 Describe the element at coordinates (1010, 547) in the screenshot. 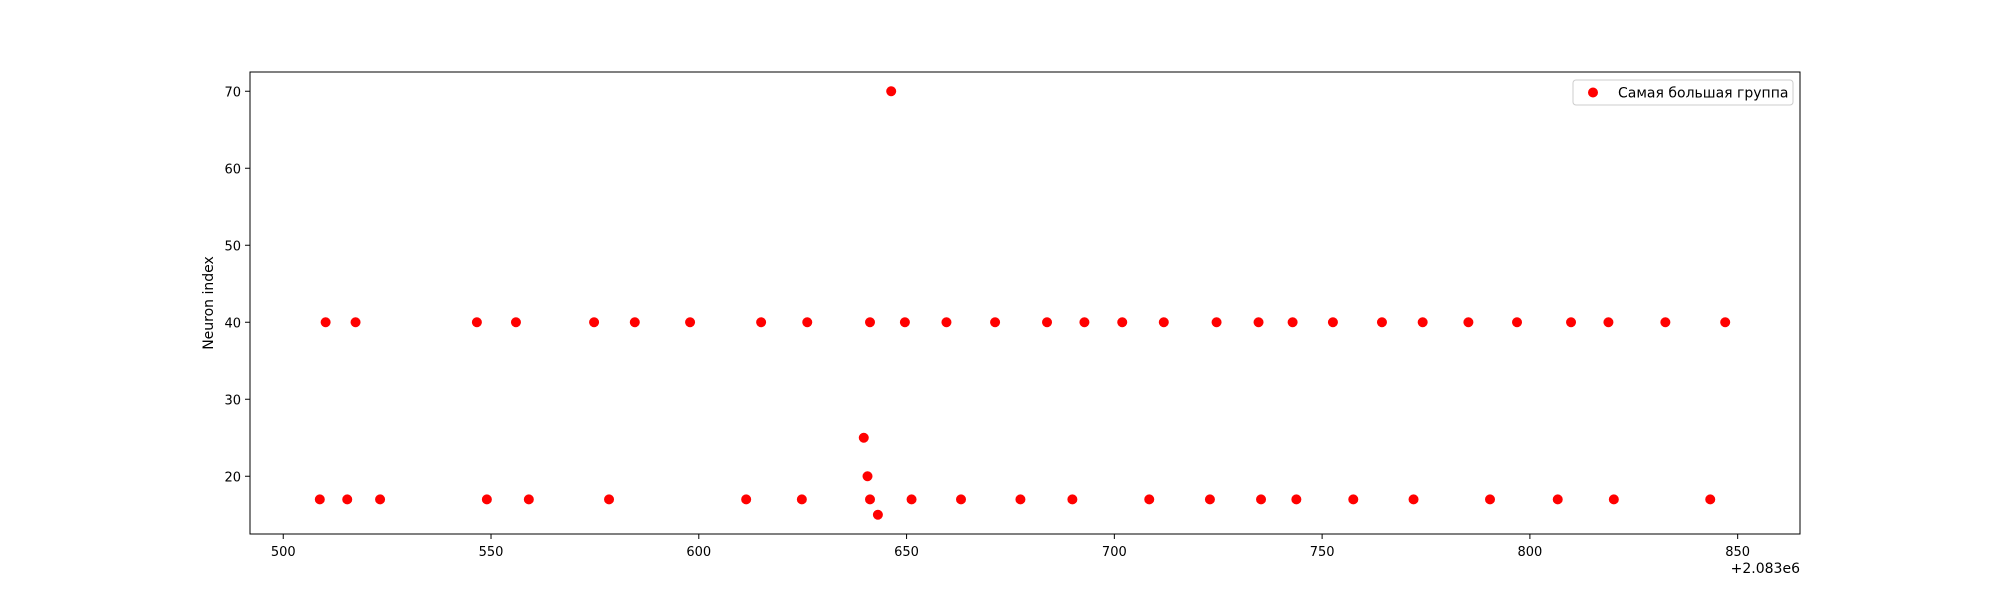

I see `x-axis-ticks: 500 550 600 650 700 750 800 850` at that location.